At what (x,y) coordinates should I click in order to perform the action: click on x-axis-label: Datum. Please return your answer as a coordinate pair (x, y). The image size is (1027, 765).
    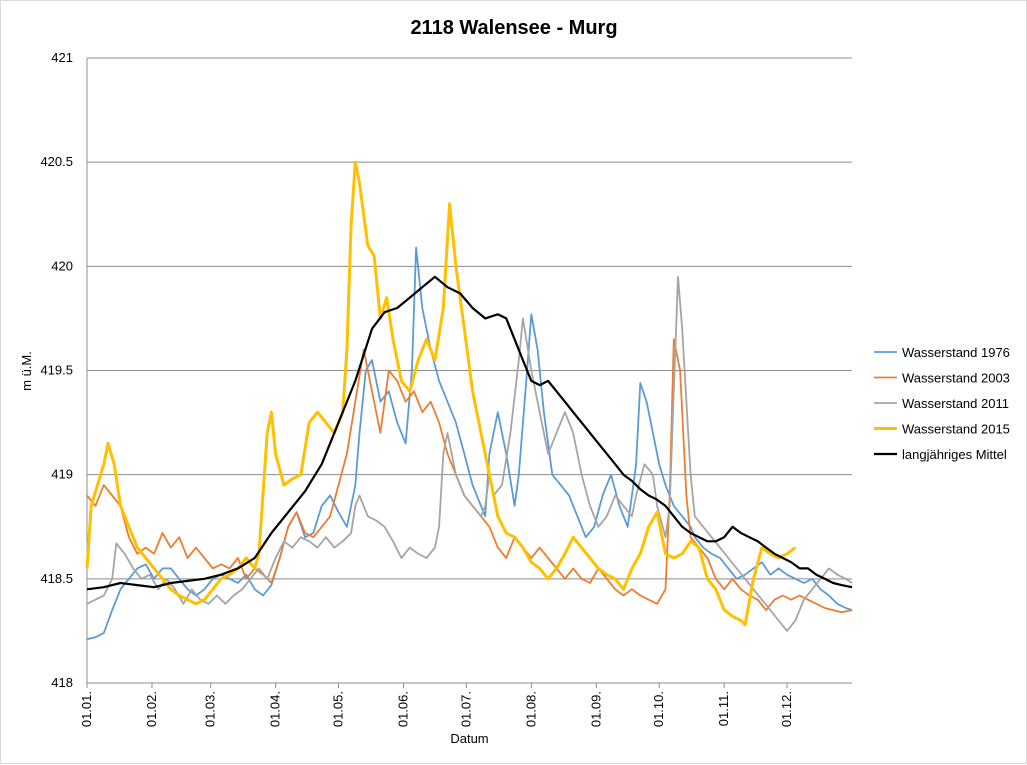
    Looking at the image, I should click on (469, 738).